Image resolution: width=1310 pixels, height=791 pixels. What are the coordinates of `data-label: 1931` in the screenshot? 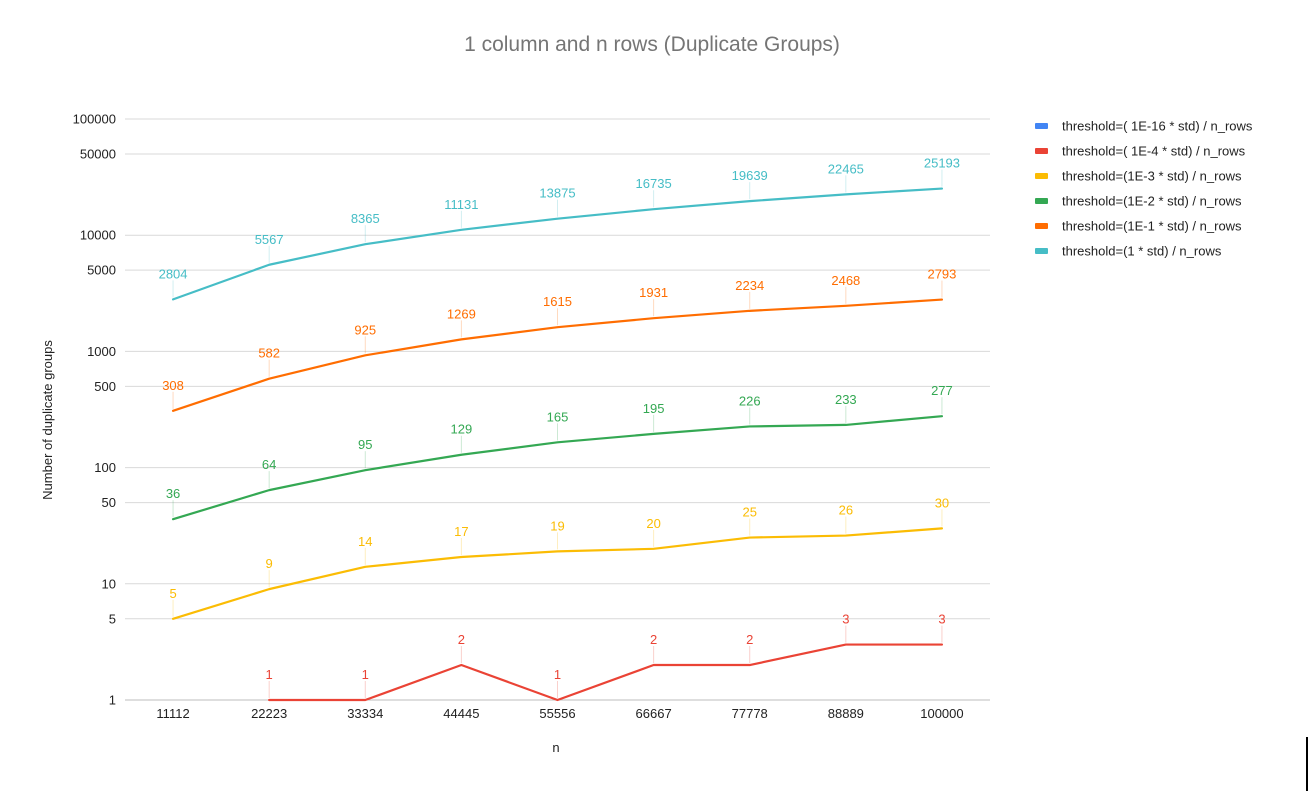 It's located at (653, 292).